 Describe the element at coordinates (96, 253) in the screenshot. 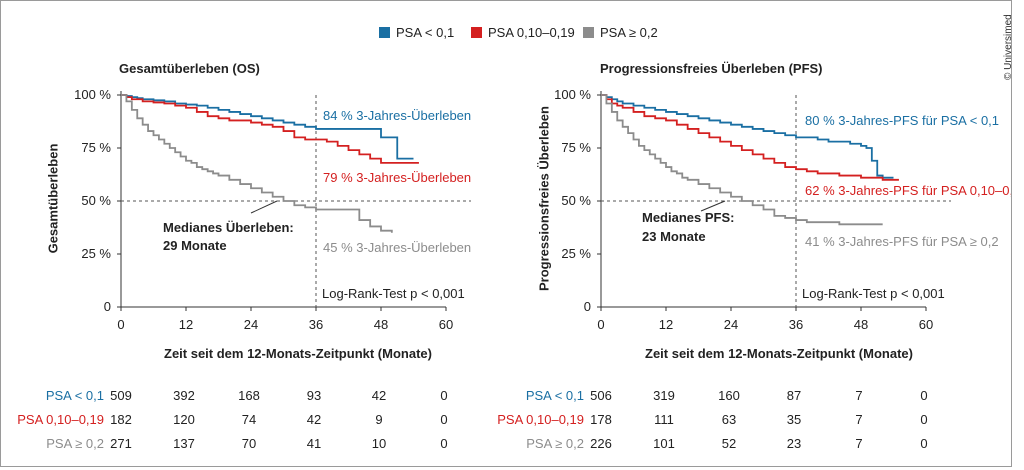

I see `os-y-tick-label-1: 25 %` at that location.